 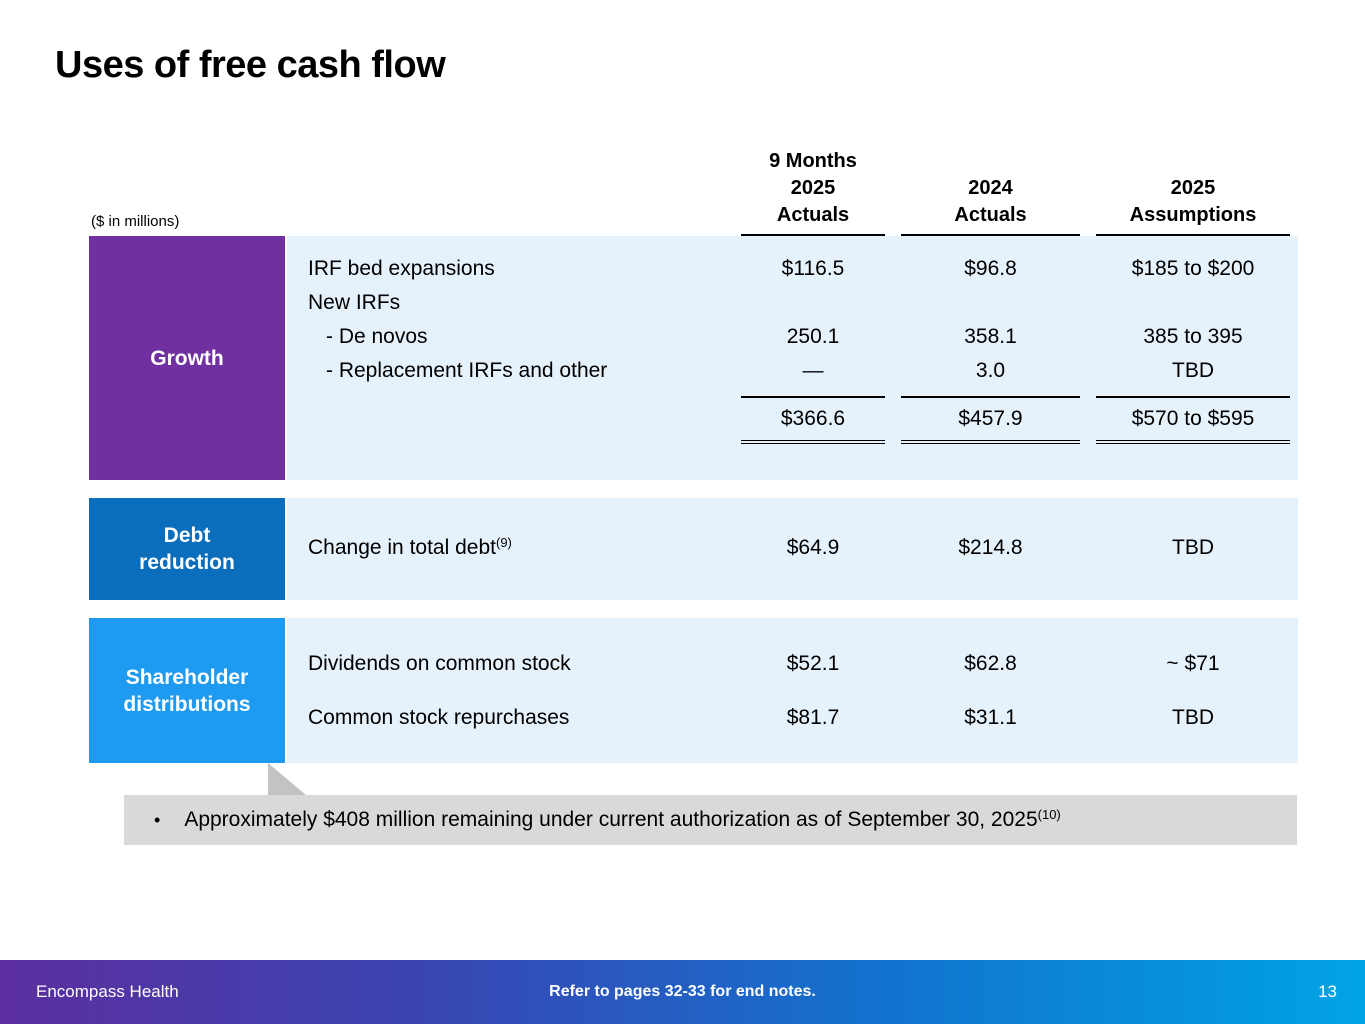 I want to click on column-header-9m-2025-actuals: 9 Months 2025 Actuals, so click(x=813, y=192).